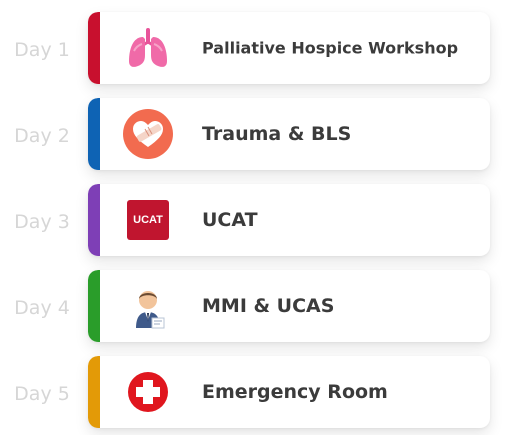  Describe the element at coordinates (148, 306) in the screenshot. I see `interviewer-icon` at that location.